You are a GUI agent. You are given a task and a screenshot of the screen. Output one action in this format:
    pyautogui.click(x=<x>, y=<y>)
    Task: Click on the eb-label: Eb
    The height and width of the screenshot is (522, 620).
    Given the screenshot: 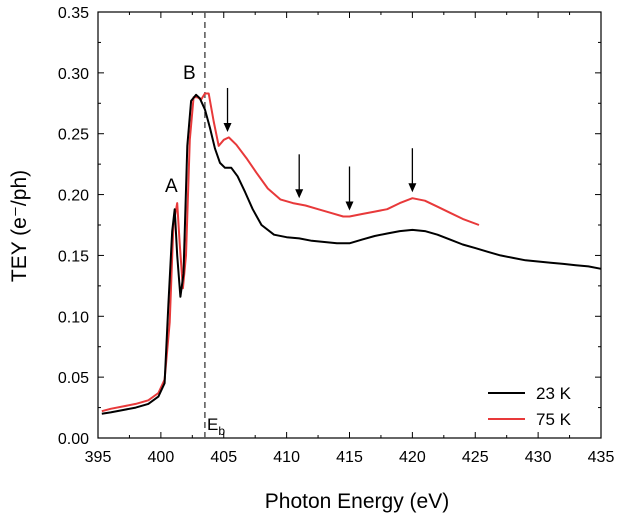 What is the action you would take?
    pyautogui.click(x=216, y=426)
    